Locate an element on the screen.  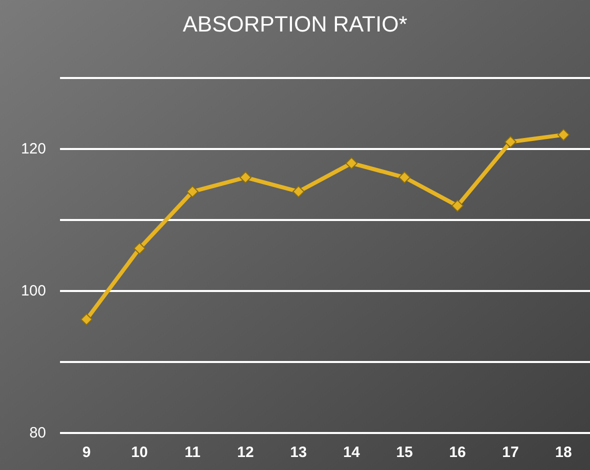
y-tick-label: 100 is located at coordinates (33, 291).